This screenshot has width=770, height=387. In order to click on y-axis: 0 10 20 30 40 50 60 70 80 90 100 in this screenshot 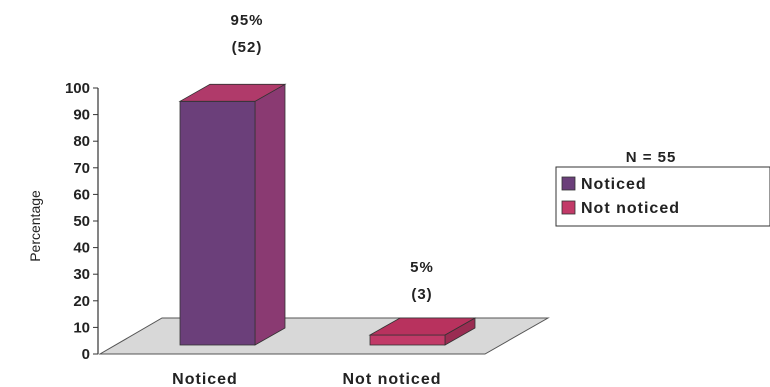, I will do `click(82, 221)`.